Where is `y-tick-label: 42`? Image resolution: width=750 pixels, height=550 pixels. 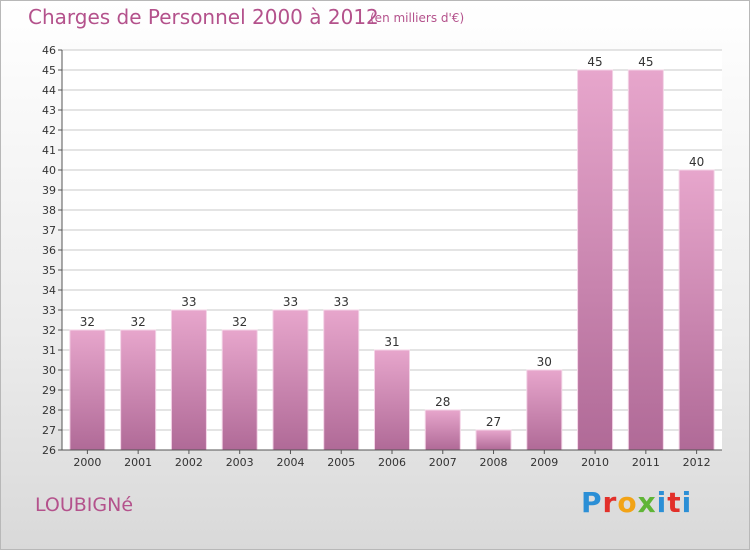
y-tick-label: 42 is located at coordinates (49, 130).